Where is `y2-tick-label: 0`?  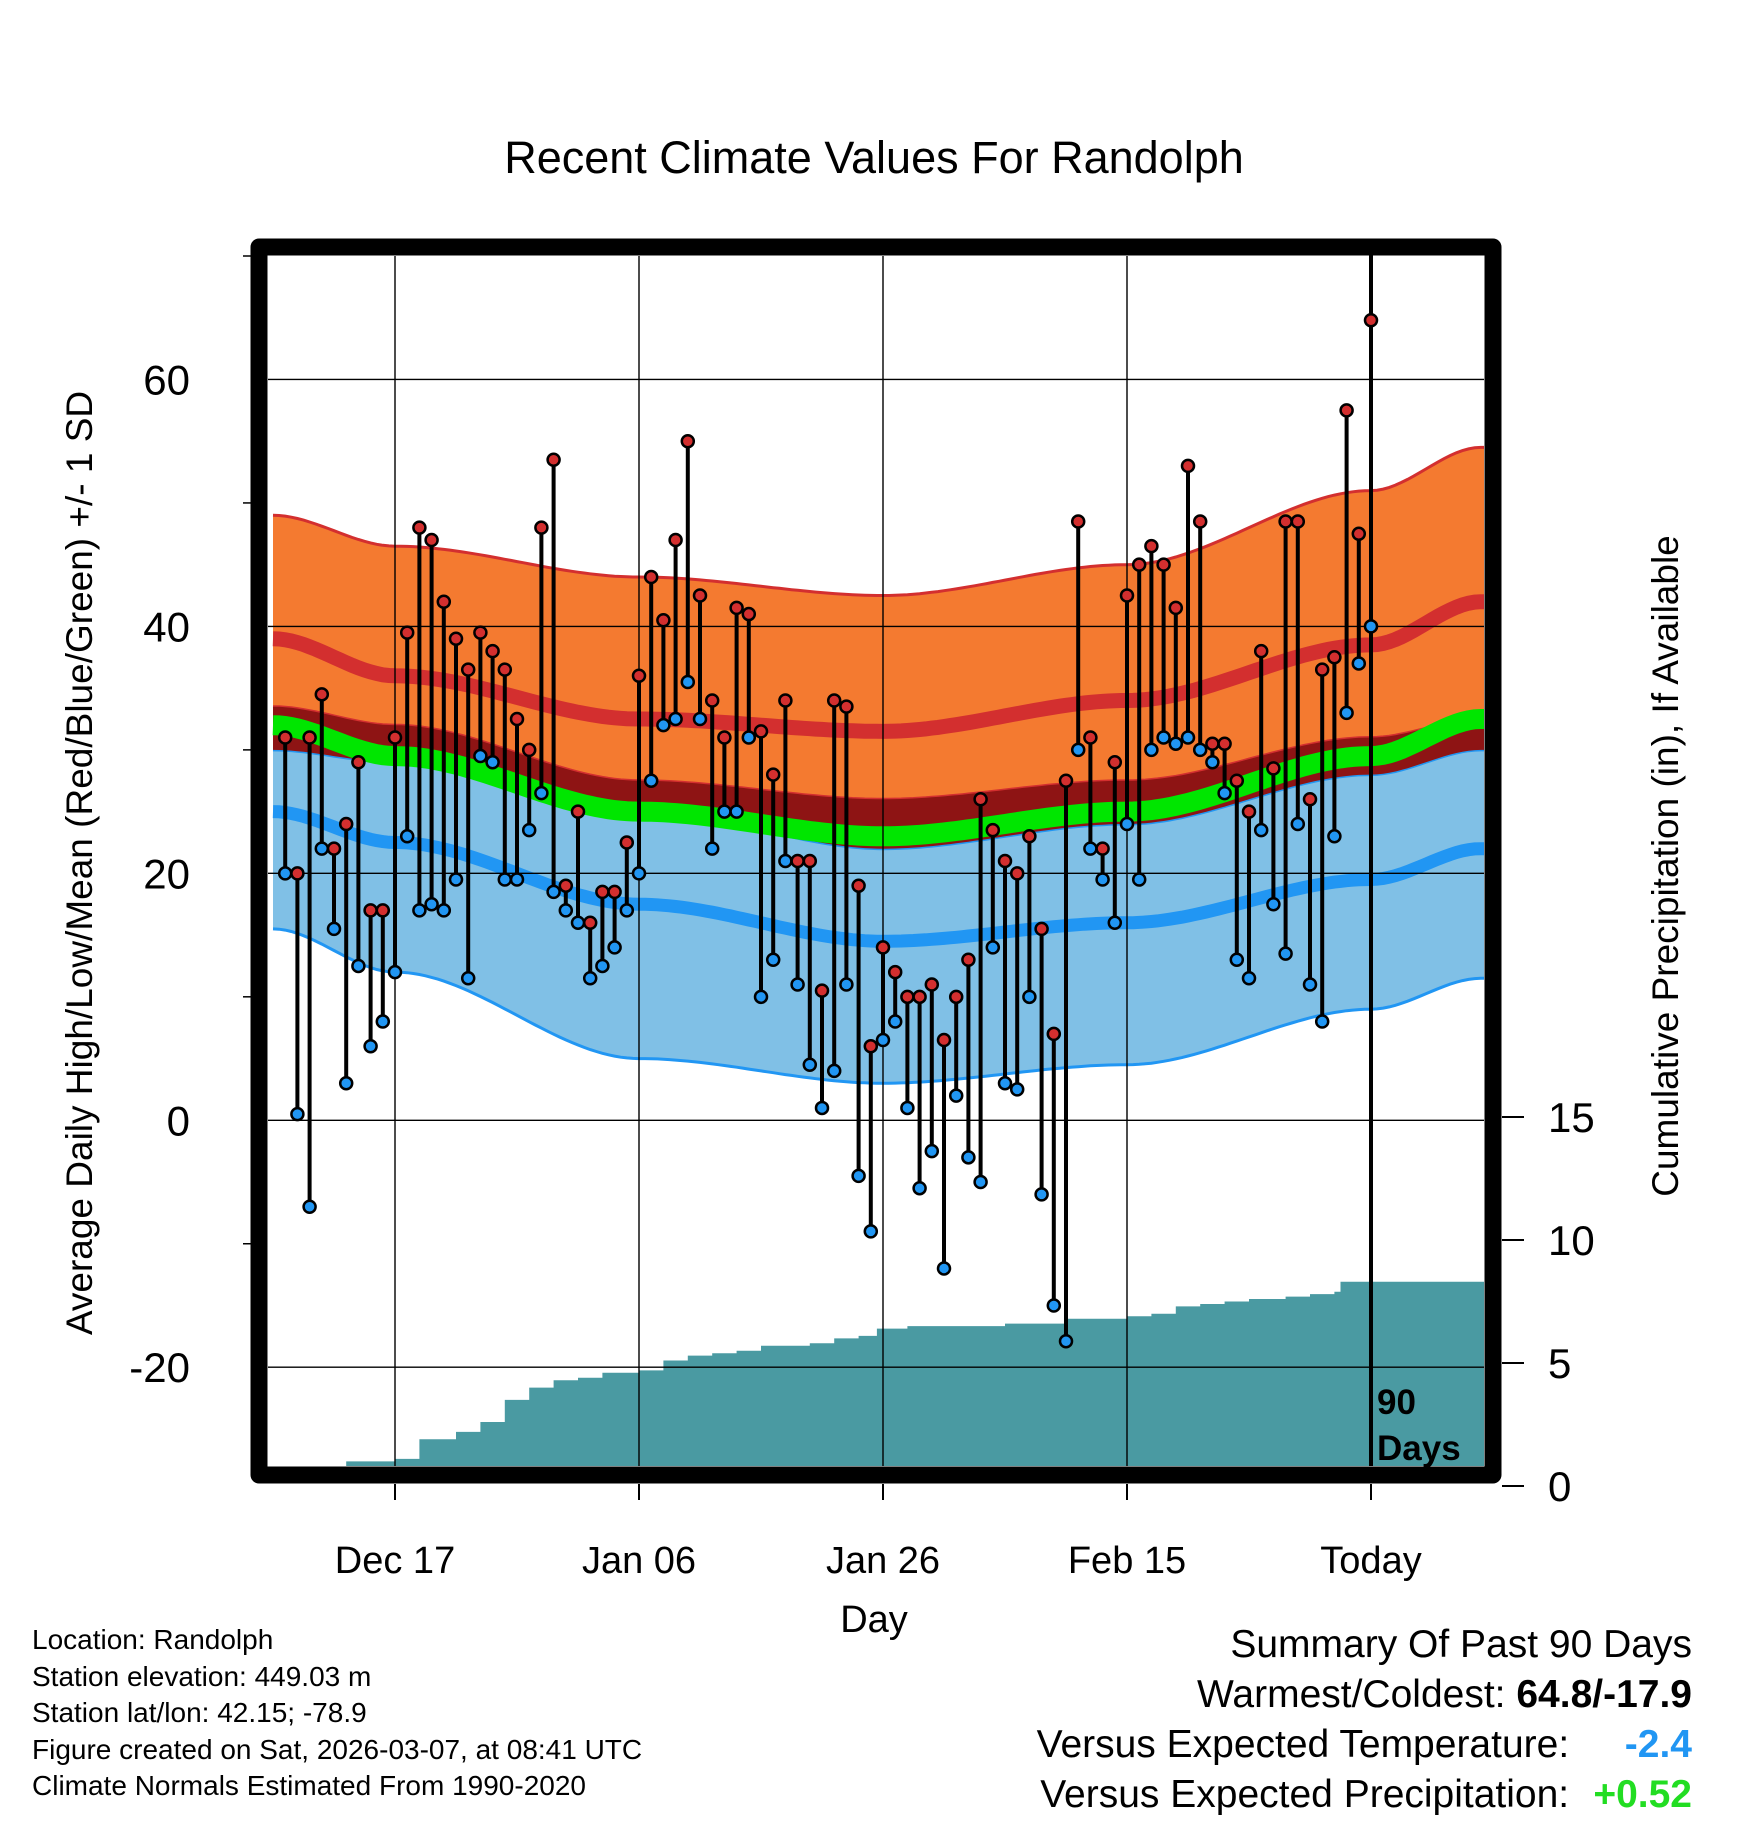 y2-tick-label: 0 is located at coordinates (1559, 1486).